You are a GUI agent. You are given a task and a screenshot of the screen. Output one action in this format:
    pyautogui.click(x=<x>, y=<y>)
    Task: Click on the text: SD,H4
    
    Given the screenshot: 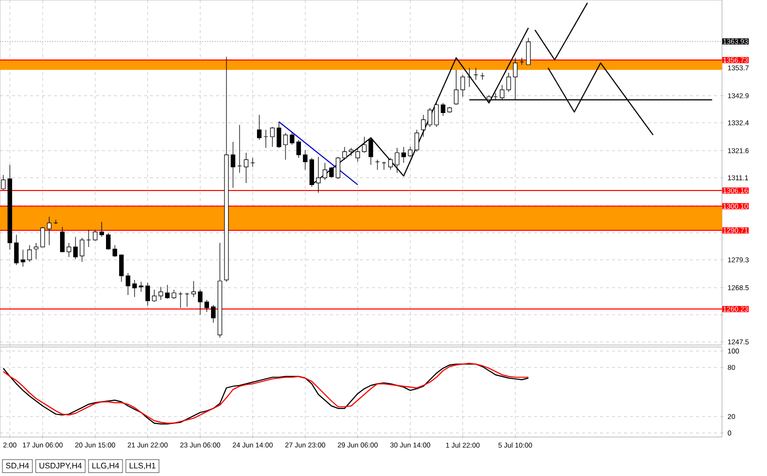 What is the action you would take?
    pyautogui.click(x=17, y=466)
    